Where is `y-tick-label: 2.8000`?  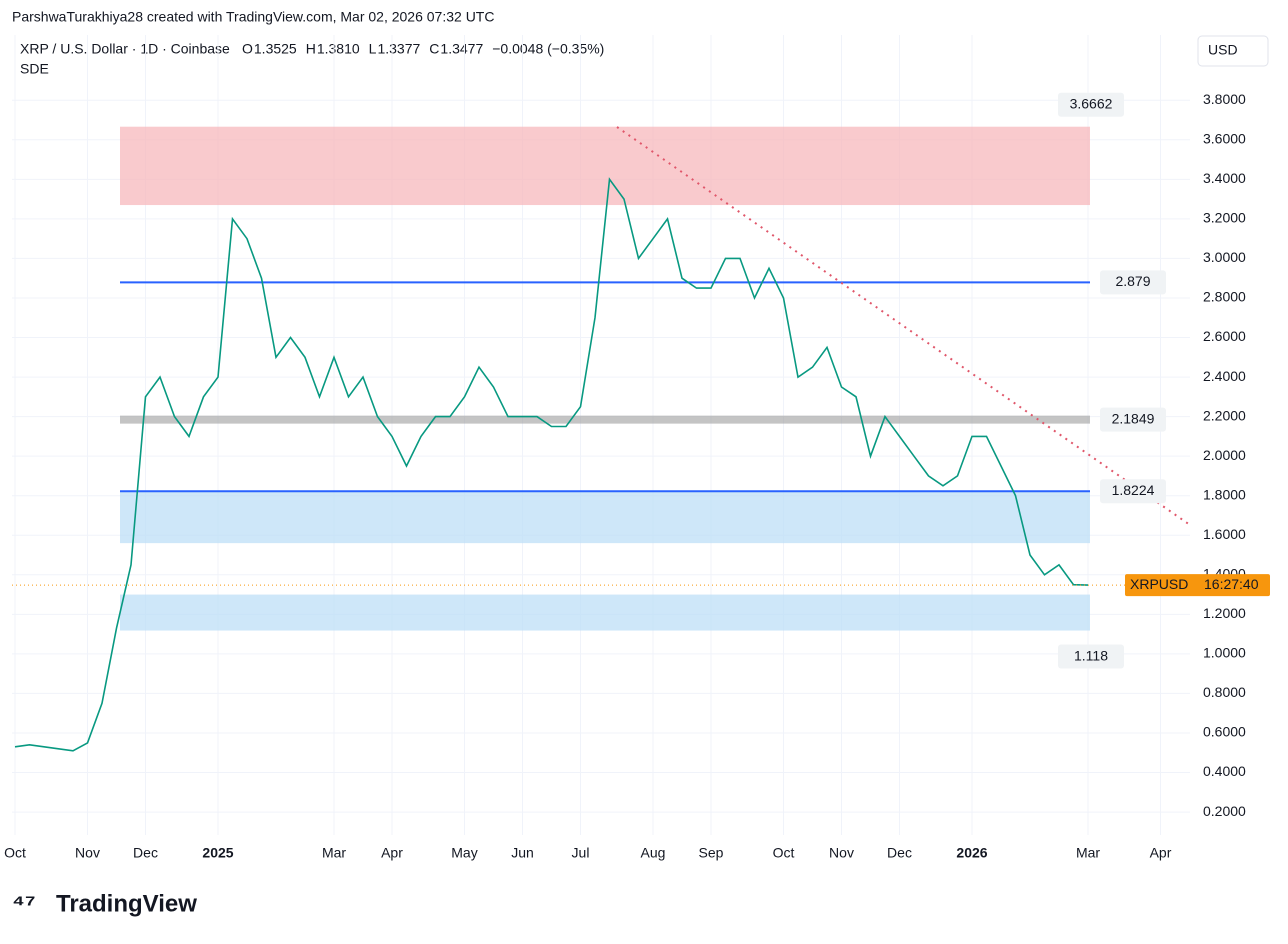
y-tick-label: 2.8000 is located at coordinates (1224, 297).